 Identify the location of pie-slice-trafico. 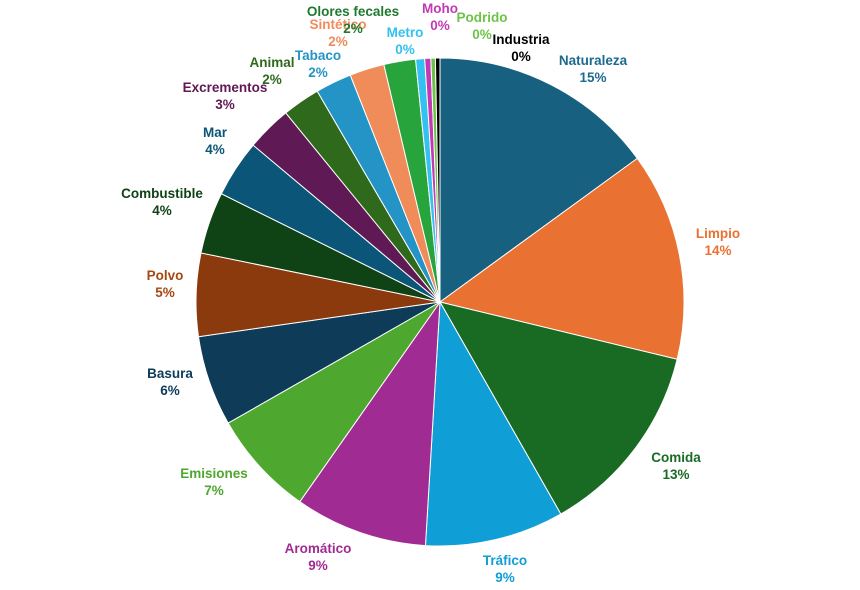
(493, 423).